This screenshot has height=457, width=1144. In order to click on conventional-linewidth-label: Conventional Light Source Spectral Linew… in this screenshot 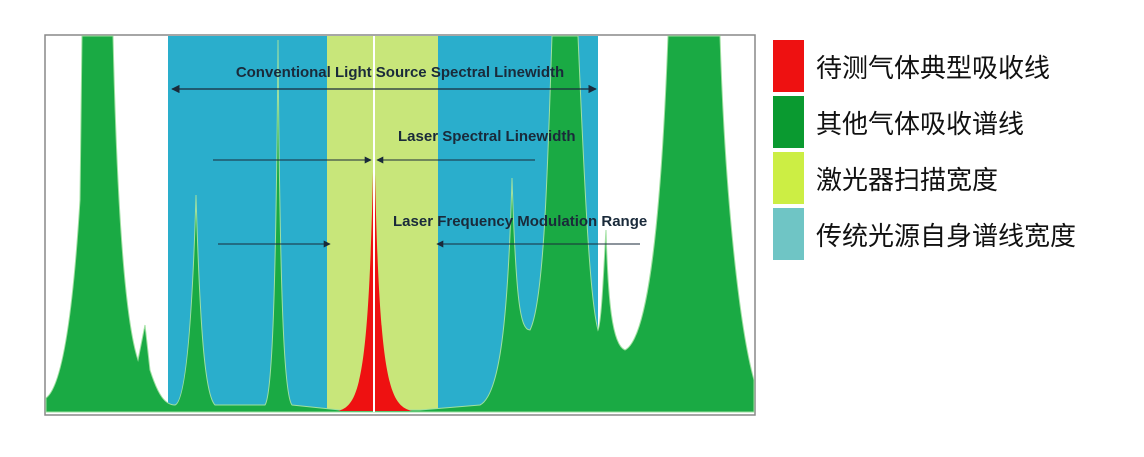, I will do `click(400, 72)`.